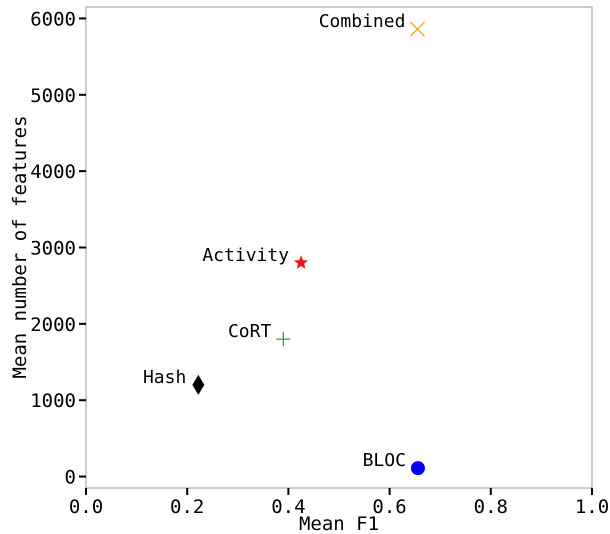  I want to click on y-tick-label: 0, so click(70, 478).